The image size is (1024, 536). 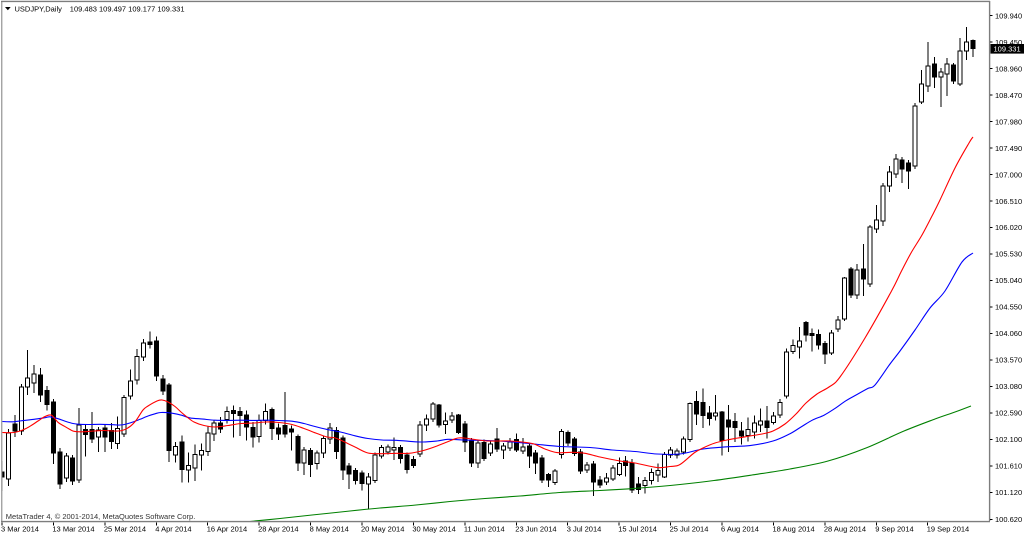 I want to click on svg-text:109.483 109.497 109.177 109.33: 109.483 109.497 109.177 109.331, so click(x=127, y=8).